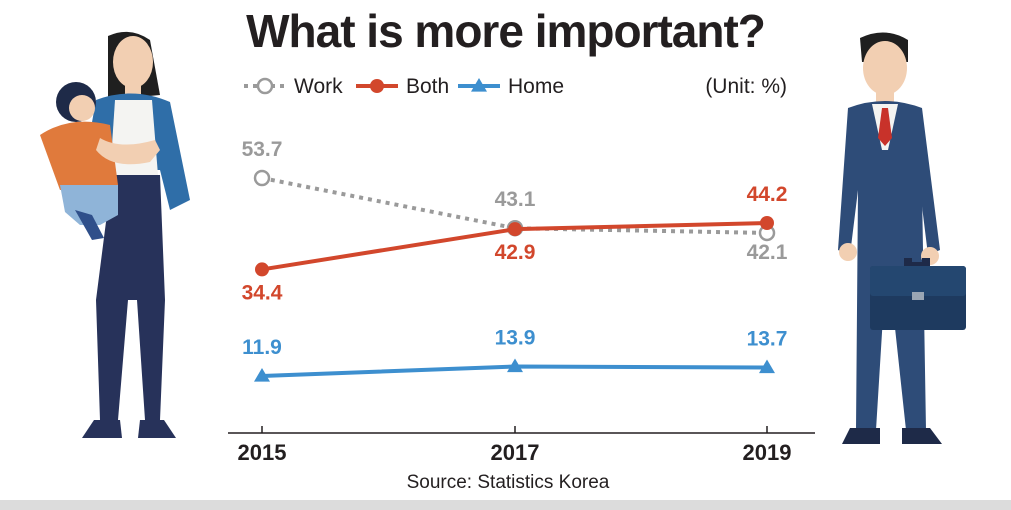 The image size is (1011, 510). What do you see at coordinates (536, 86) in the screenshot?
I see `legend-label: Home` at bounding box center [536, 86].